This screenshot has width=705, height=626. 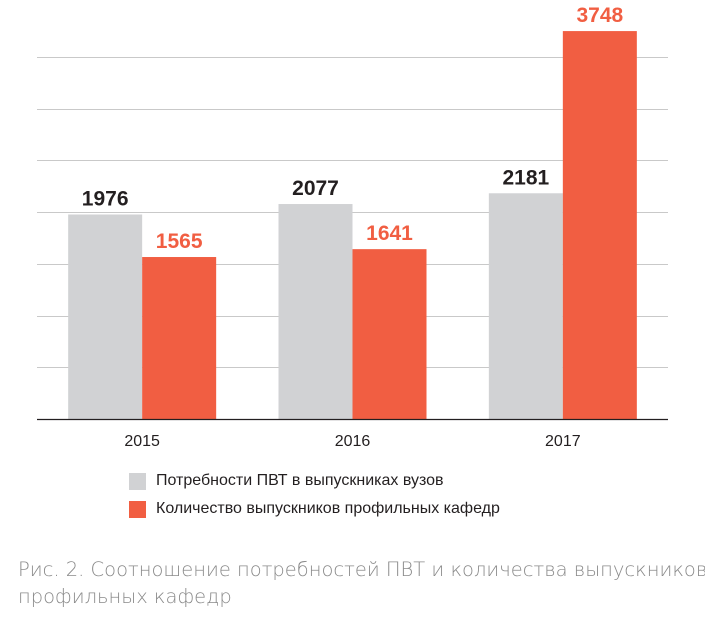 I want to click on legend-swatch-graduates, so click(x=137, y=509).